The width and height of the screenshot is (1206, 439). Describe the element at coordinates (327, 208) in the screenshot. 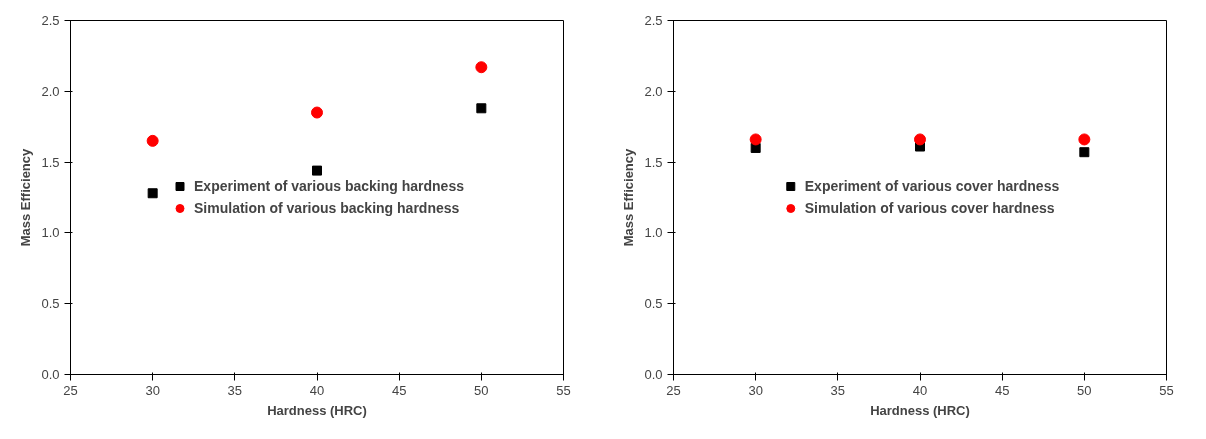

I see `legend-label: Simulation of various backing hardness` at that location.